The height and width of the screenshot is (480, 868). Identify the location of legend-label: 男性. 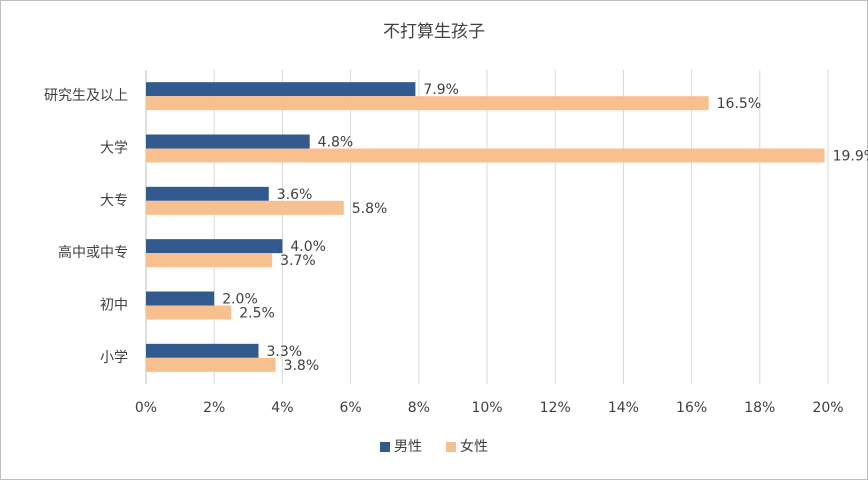
(408, 447).